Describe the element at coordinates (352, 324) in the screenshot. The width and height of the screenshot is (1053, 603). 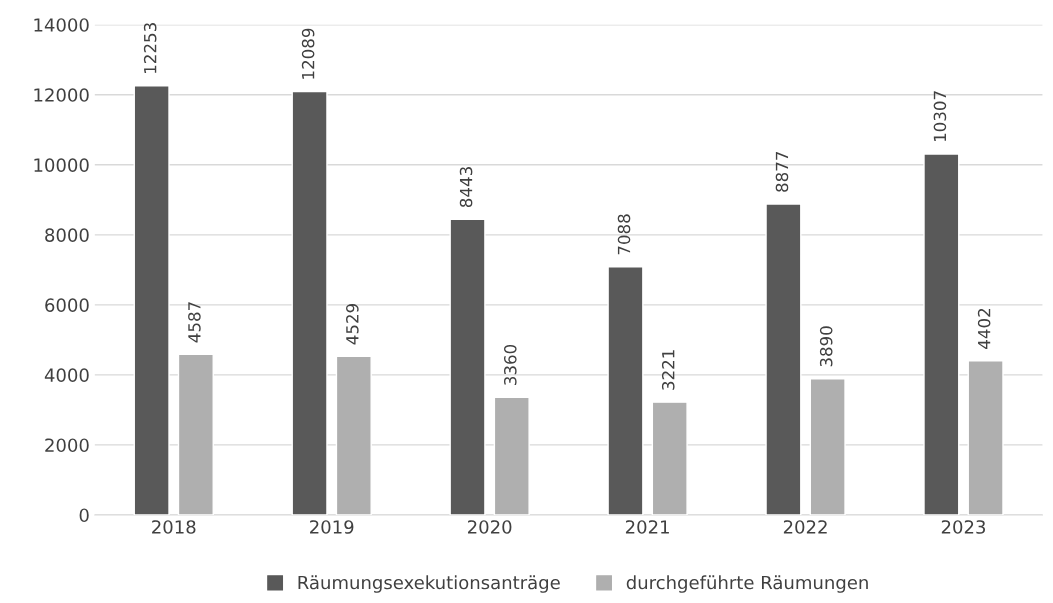
I see `data-label: 4529` at that location.